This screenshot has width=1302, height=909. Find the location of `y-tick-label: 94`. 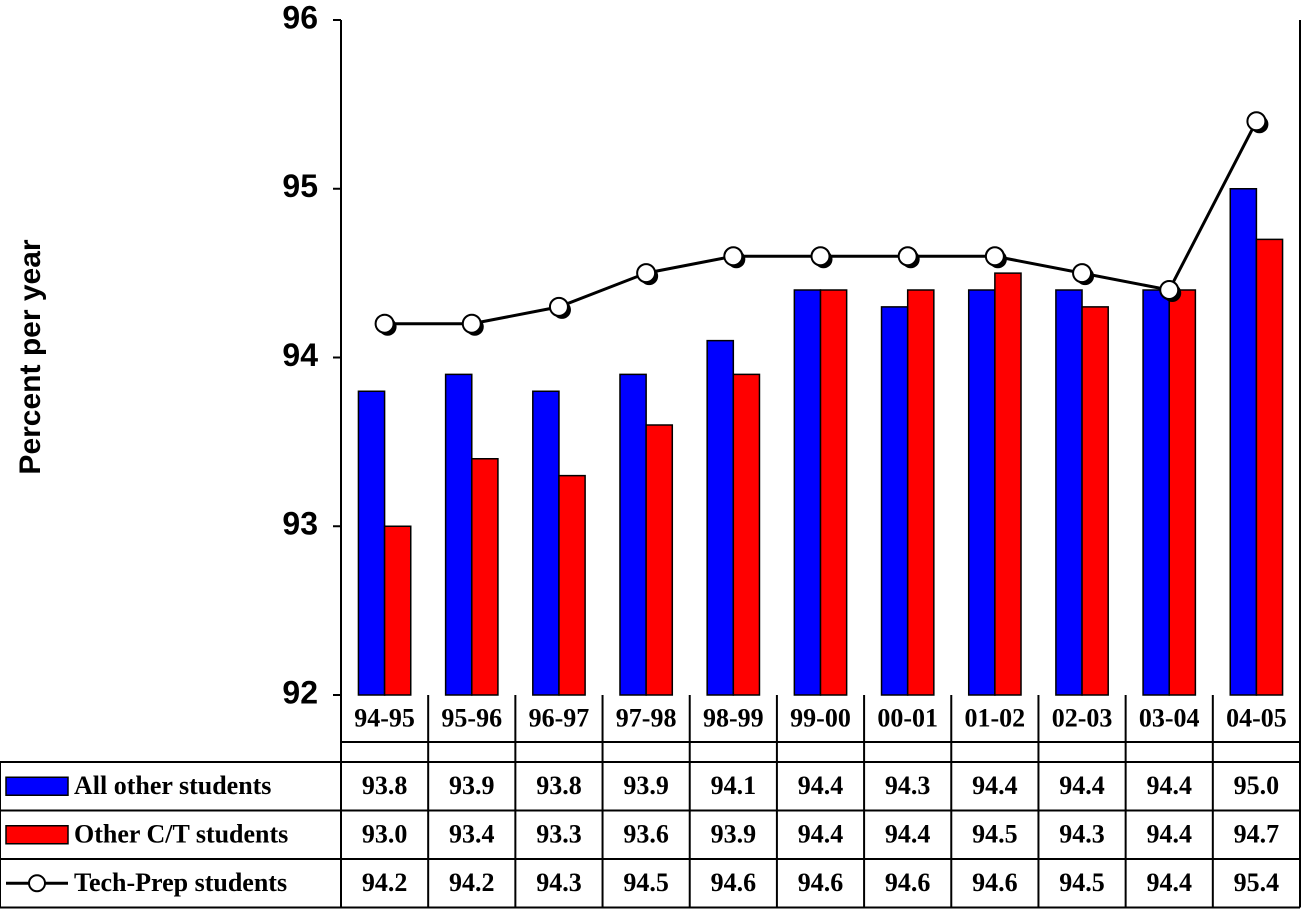

y-tick-label: 94 is located at coordinates (300, 355).